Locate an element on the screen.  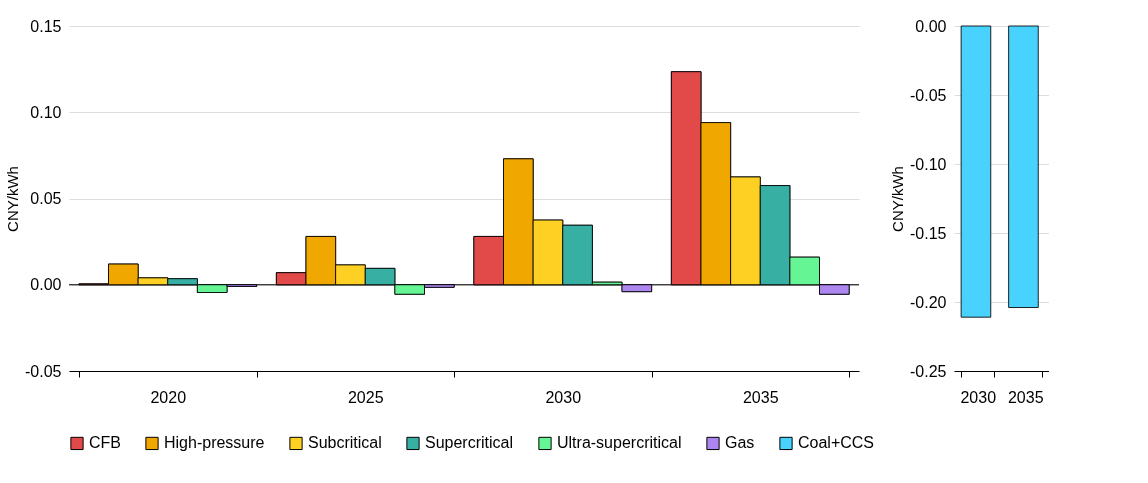
legend-label: Ultra-supercritical is located at coordinates (619, 443).